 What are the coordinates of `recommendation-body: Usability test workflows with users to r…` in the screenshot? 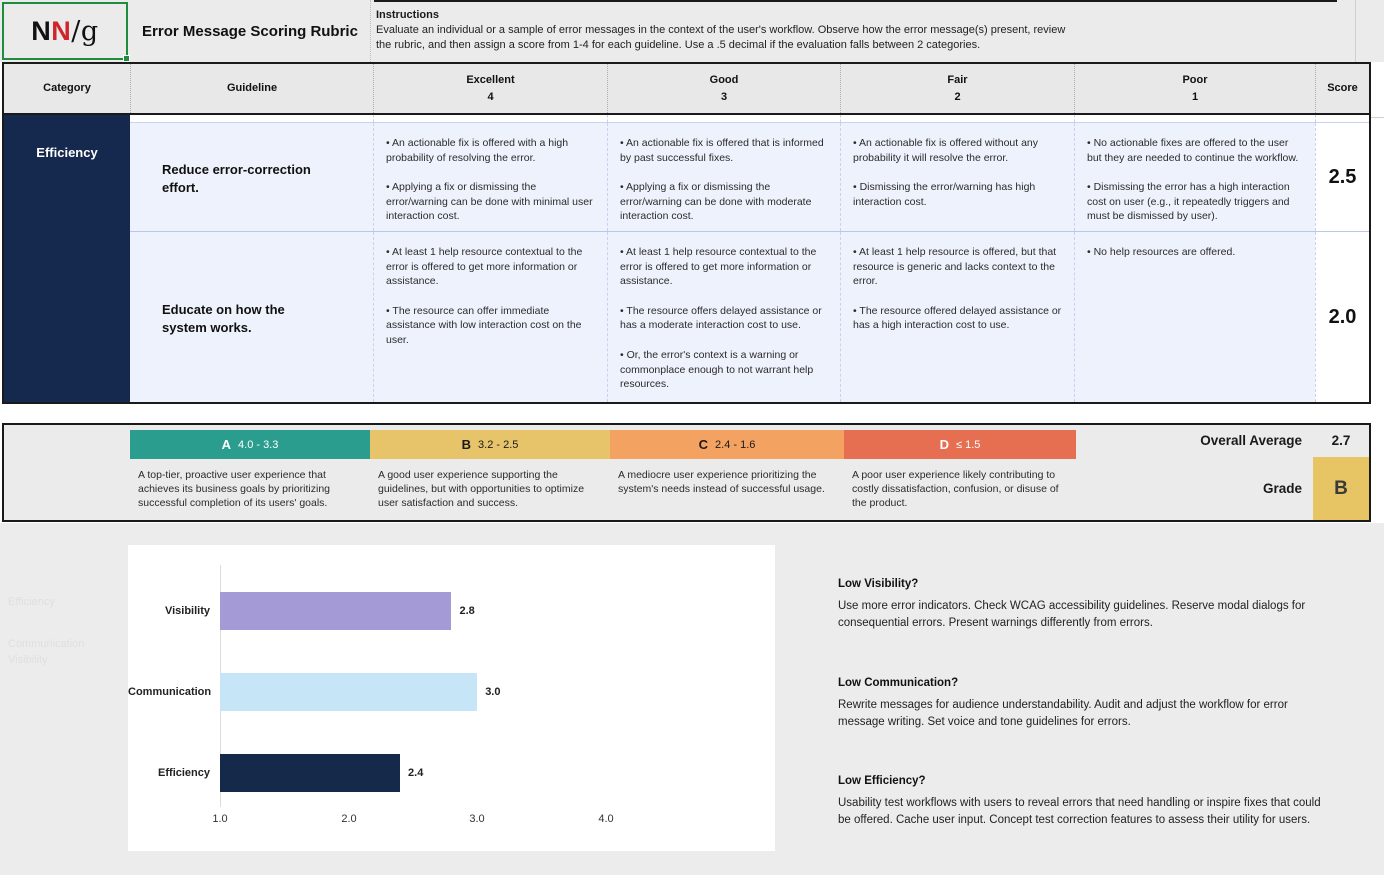 It's located at (1079, 812).